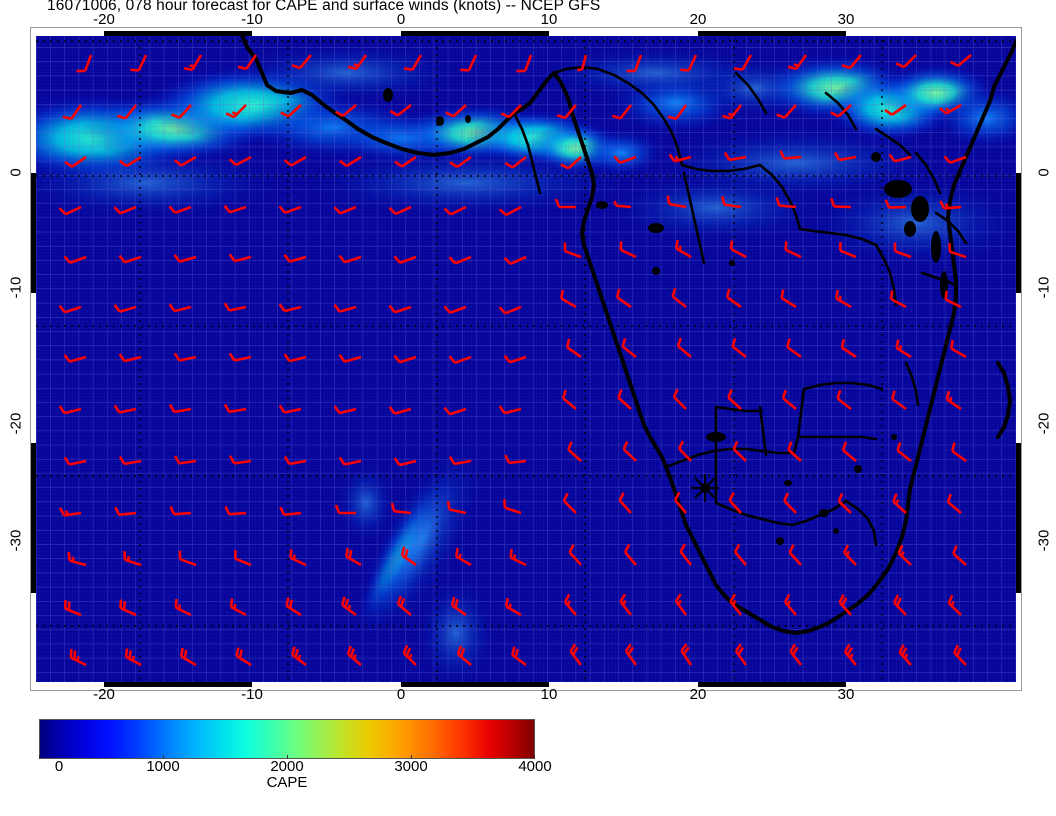 This screenshot has width=1056, height=816. What do you see at coordinates (535, 766) in the screenshot?
I see `colorbar-label-4: 4000` at bounding box center [535, 766].